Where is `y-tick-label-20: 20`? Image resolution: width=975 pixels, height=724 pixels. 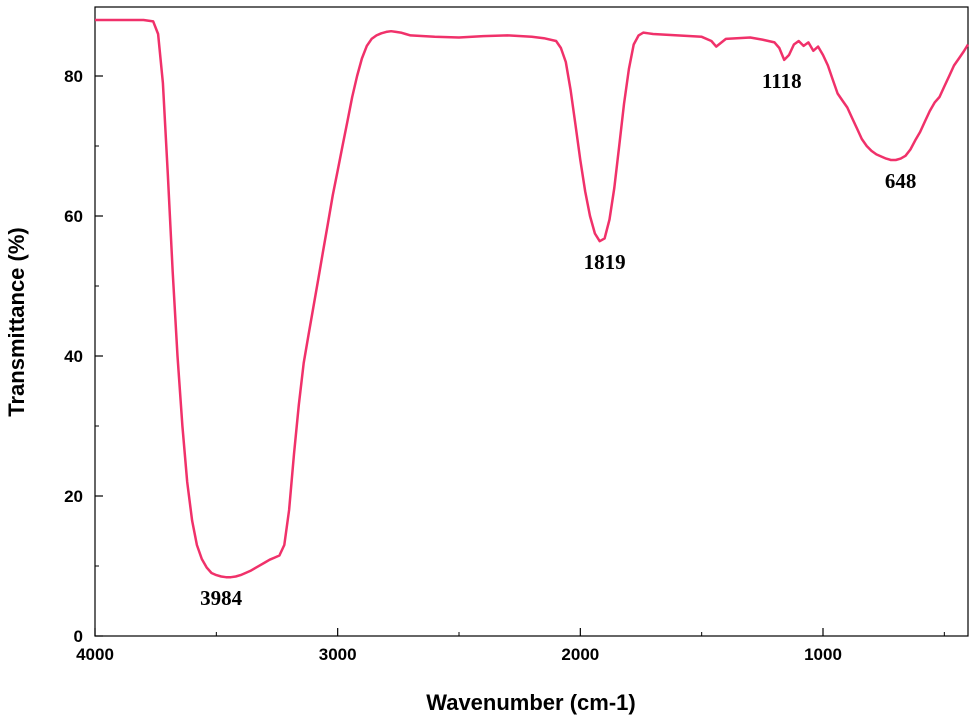 y-tick-label-20: 20 is located at coordinates (73, 496).